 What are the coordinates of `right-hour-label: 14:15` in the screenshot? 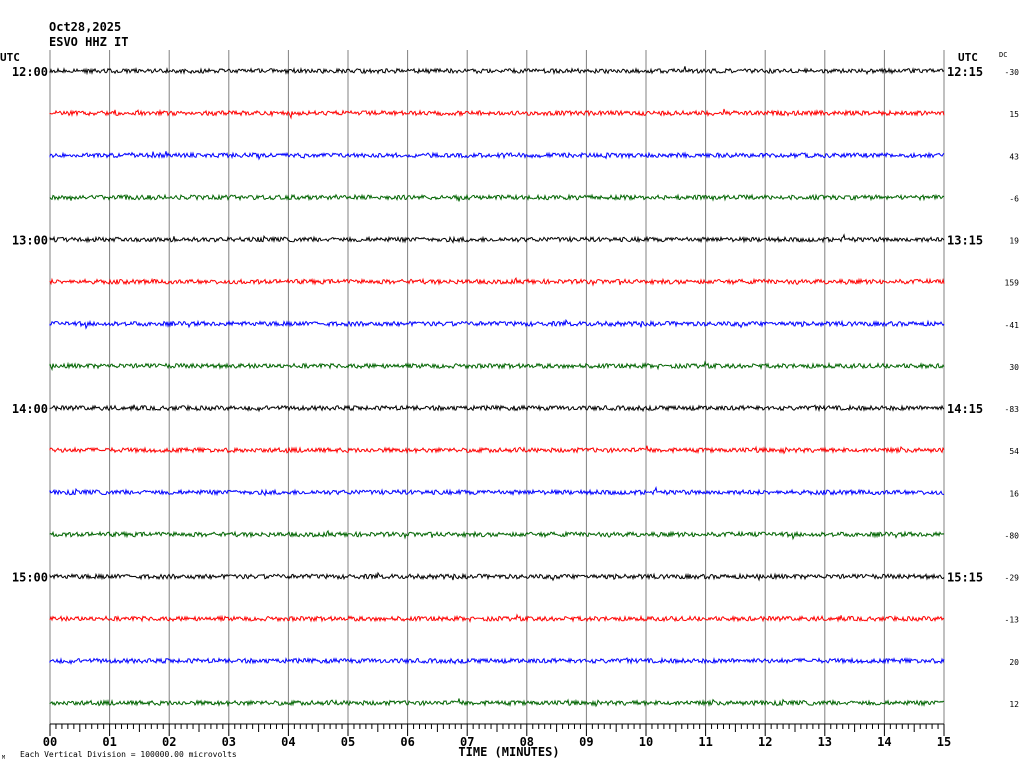 It's located at (965, 409).